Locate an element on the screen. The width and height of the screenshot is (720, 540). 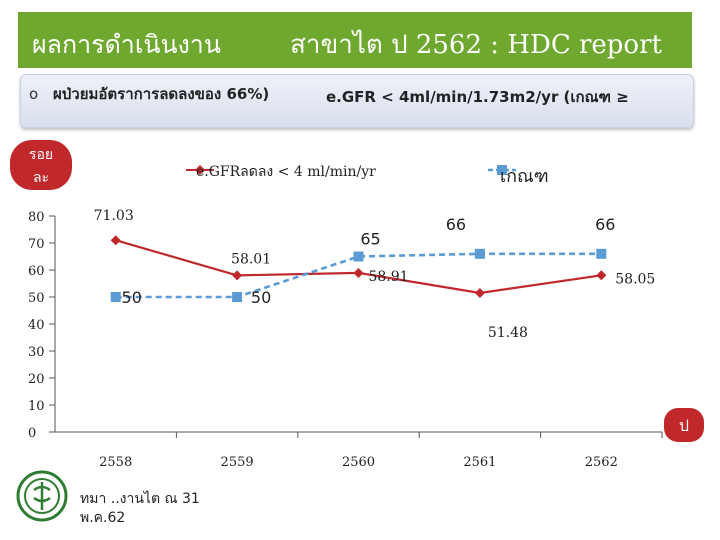
data-label-egfr: 58.91 is located at coordinates (388, 277).